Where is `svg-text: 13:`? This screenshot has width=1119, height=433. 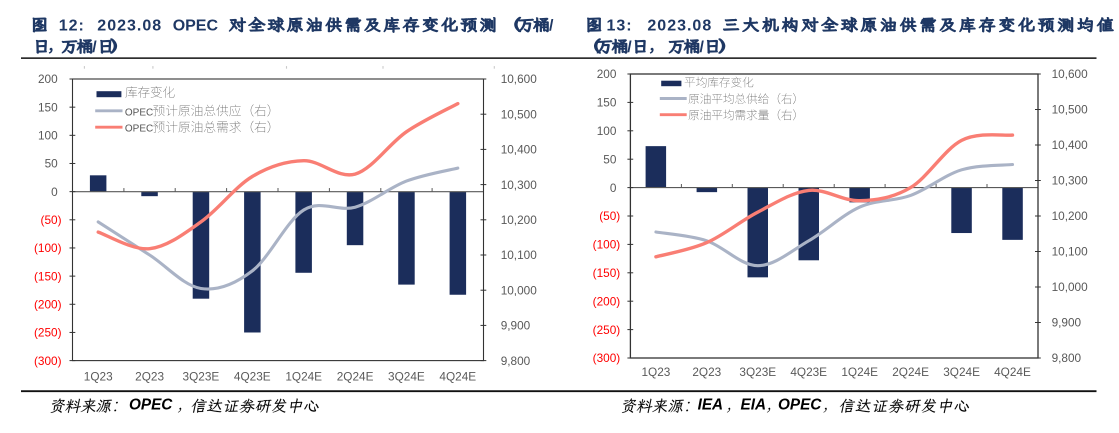 svg-text: 13: is located at coordinates (620, 25).